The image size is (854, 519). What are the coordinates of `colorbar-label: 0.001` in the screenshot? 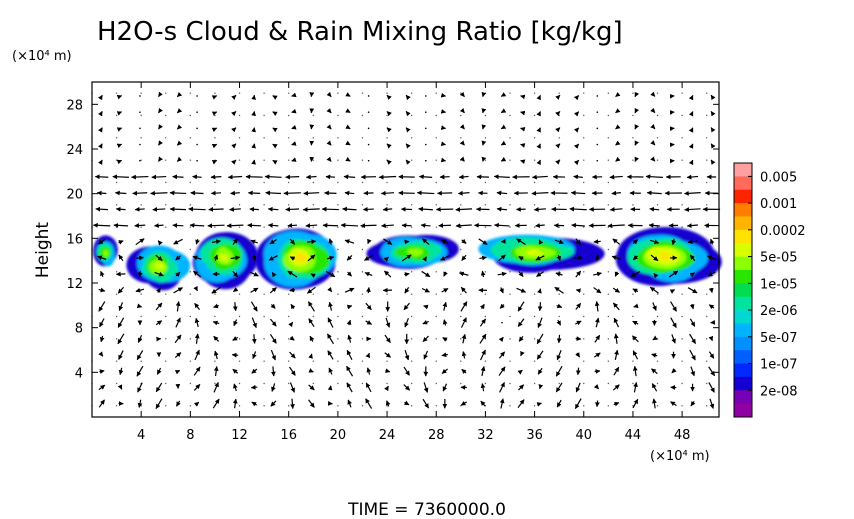 It's located at (778, 204).